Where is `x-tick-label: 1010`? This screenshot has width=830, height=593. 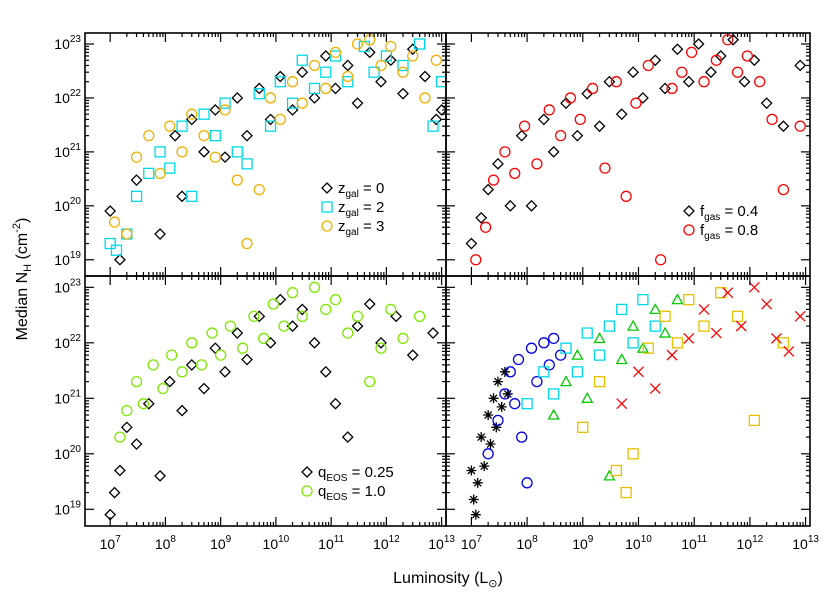
x-tick-label: 1010 is located at coordinates (276, 543).